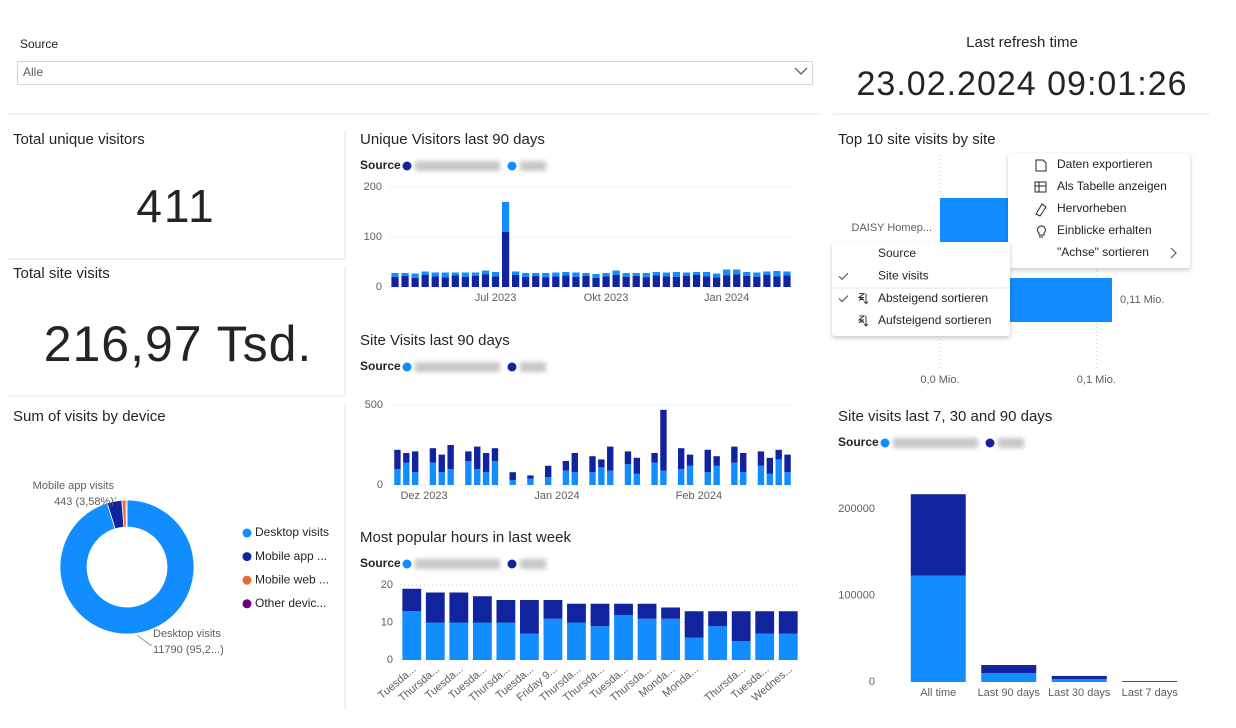 The width and height of the screenshot is (1236, 728). I want to click on card-title: Total unique visitors, so click(79, 139).